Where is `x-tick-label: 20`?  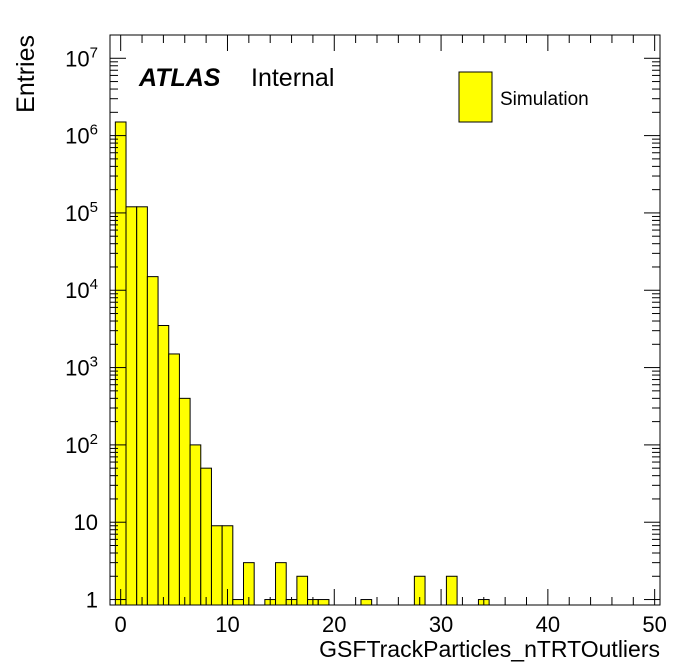
x-tick-label: 20 is located at coordinates (334, 624).